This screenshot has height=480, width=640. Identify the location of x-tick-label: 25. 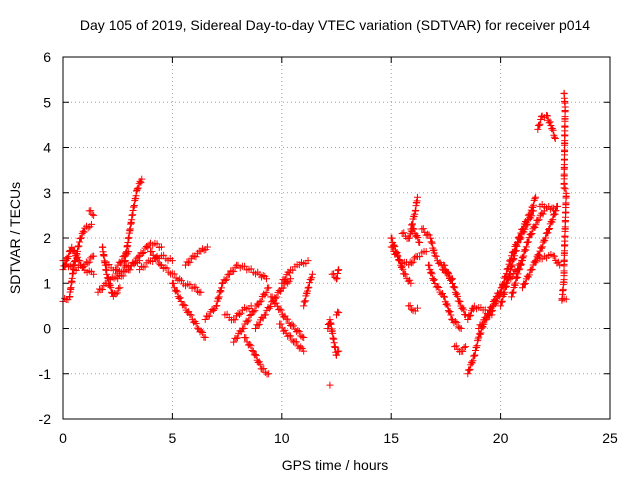
(610, 438).